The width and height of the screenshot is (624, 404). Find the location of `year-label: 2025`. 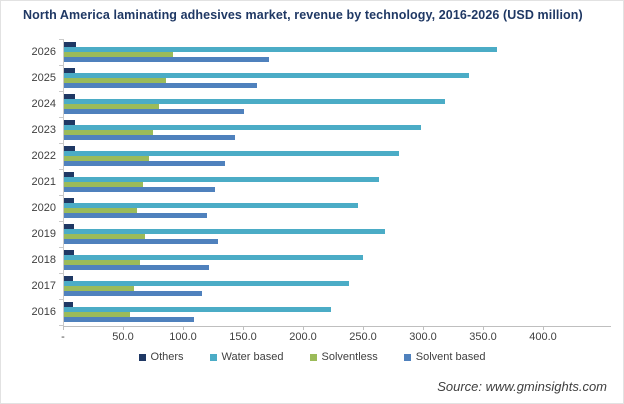

year-label: 2025 is located at coordinates (43, 78).